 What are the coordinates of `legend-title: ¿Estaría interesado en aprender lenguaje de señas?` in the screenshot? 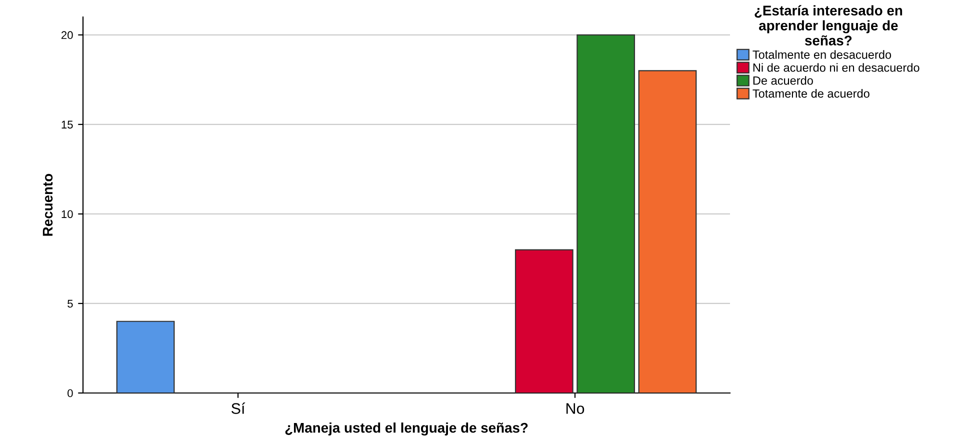 It's located at (828, 25).